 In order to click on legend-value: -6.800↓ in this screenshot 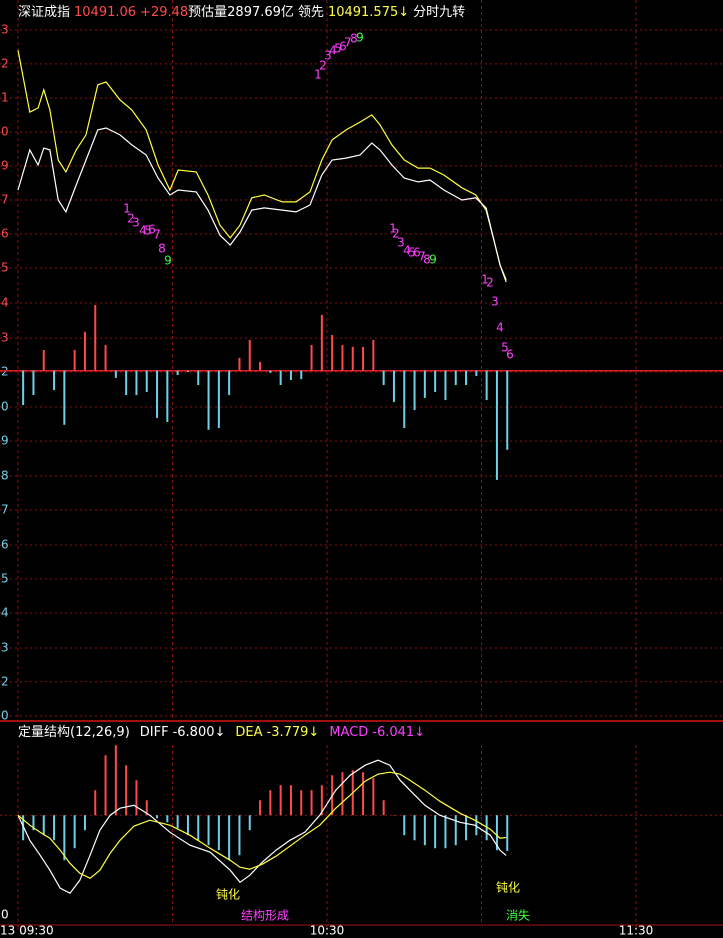, I will do `click(199, 732)`.